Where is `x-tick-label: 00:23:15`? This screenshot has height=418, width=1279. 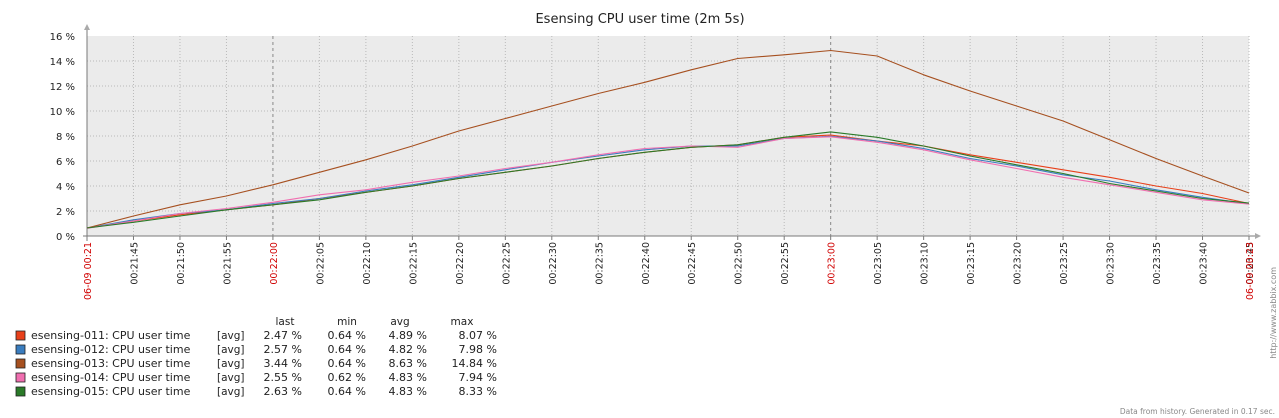 x-tick-label: 00:23:15 is located at coordinates (971, 263).